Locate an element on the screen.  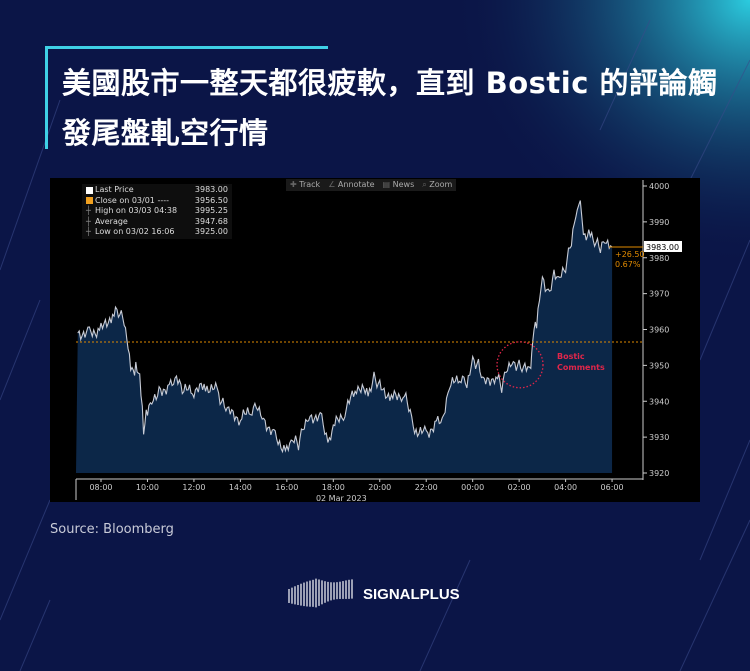
toolbar-annotate-button: ∠ Annotate is located at coordinates (351, 185).